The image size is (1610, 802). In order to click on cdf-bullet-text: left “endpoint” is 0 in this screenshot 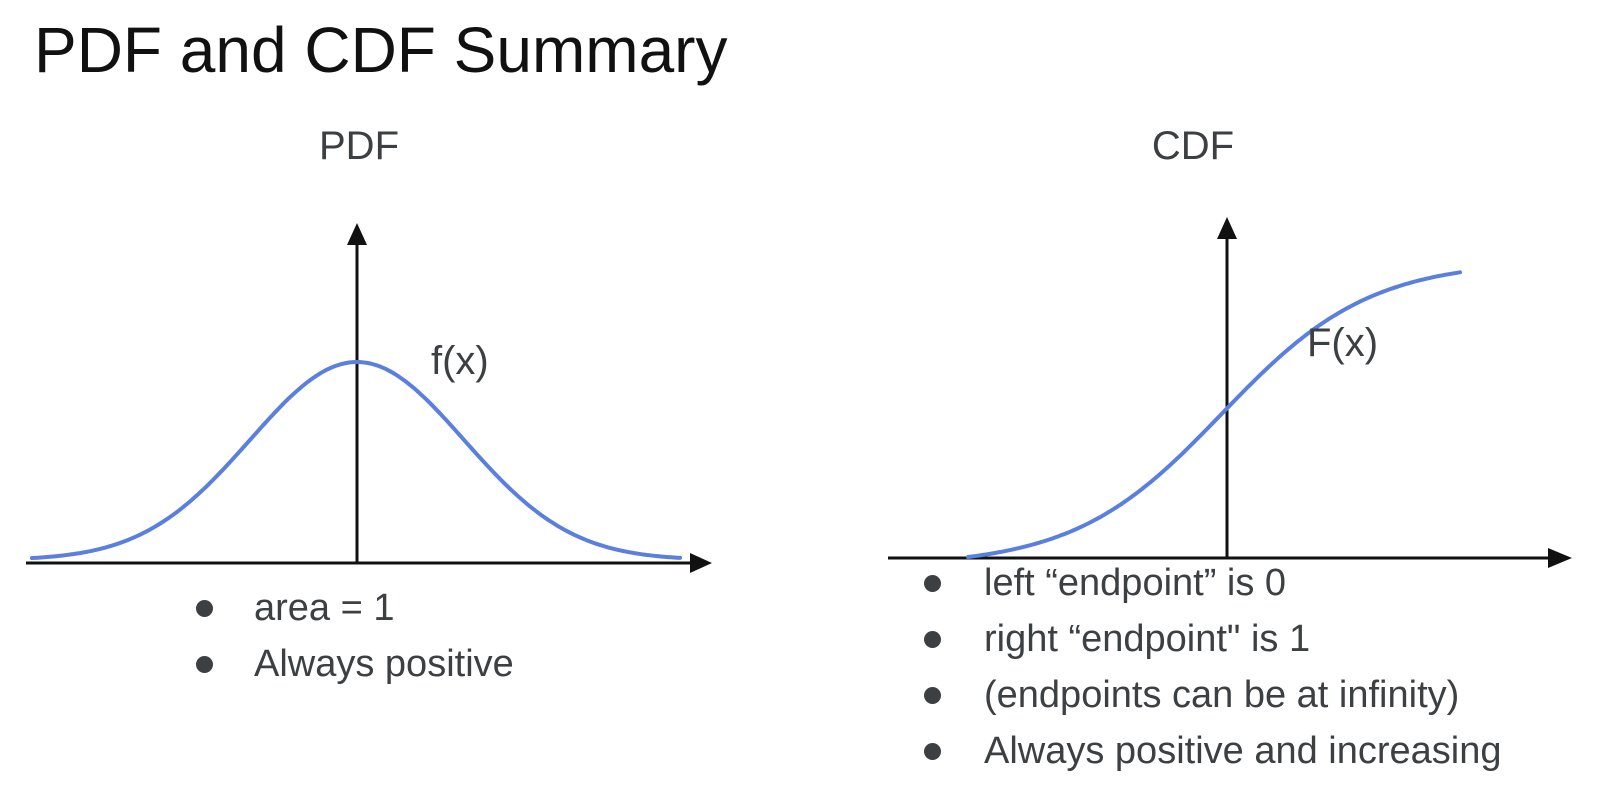, I will do `click(1135, 583)`.